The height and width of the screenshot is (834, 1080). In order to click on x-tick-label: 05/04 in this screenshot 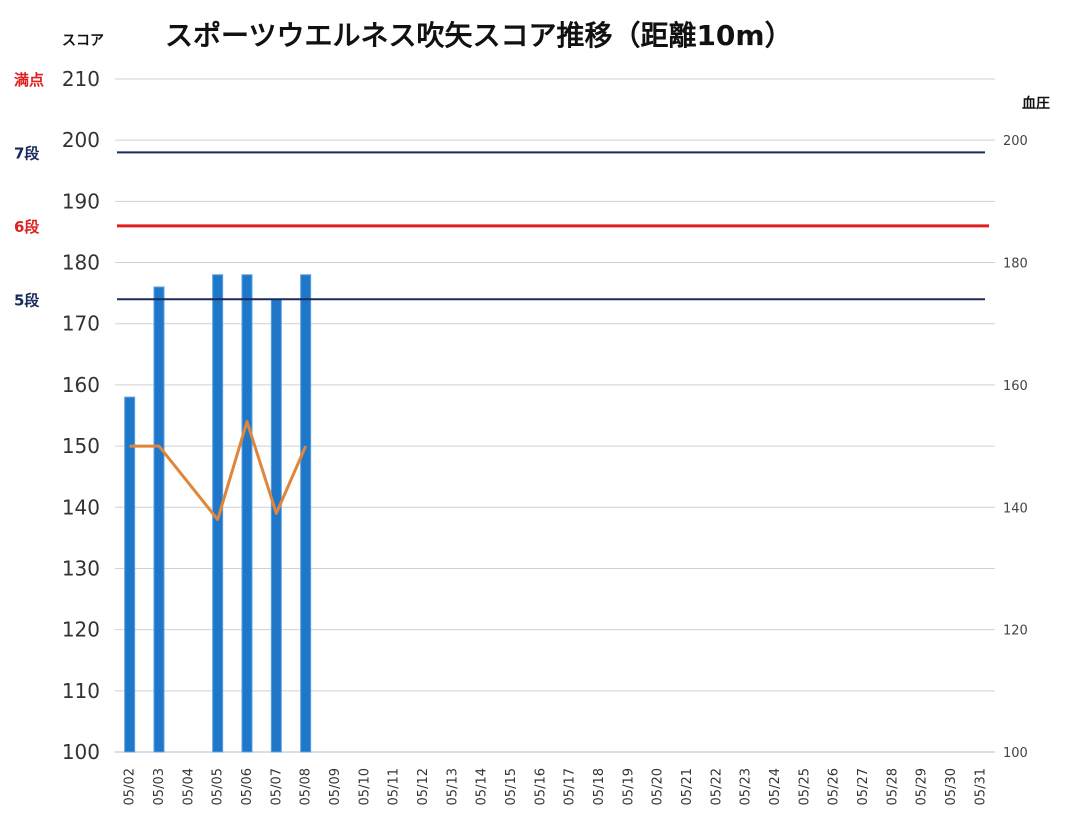, I will do `click(188, 786)`.